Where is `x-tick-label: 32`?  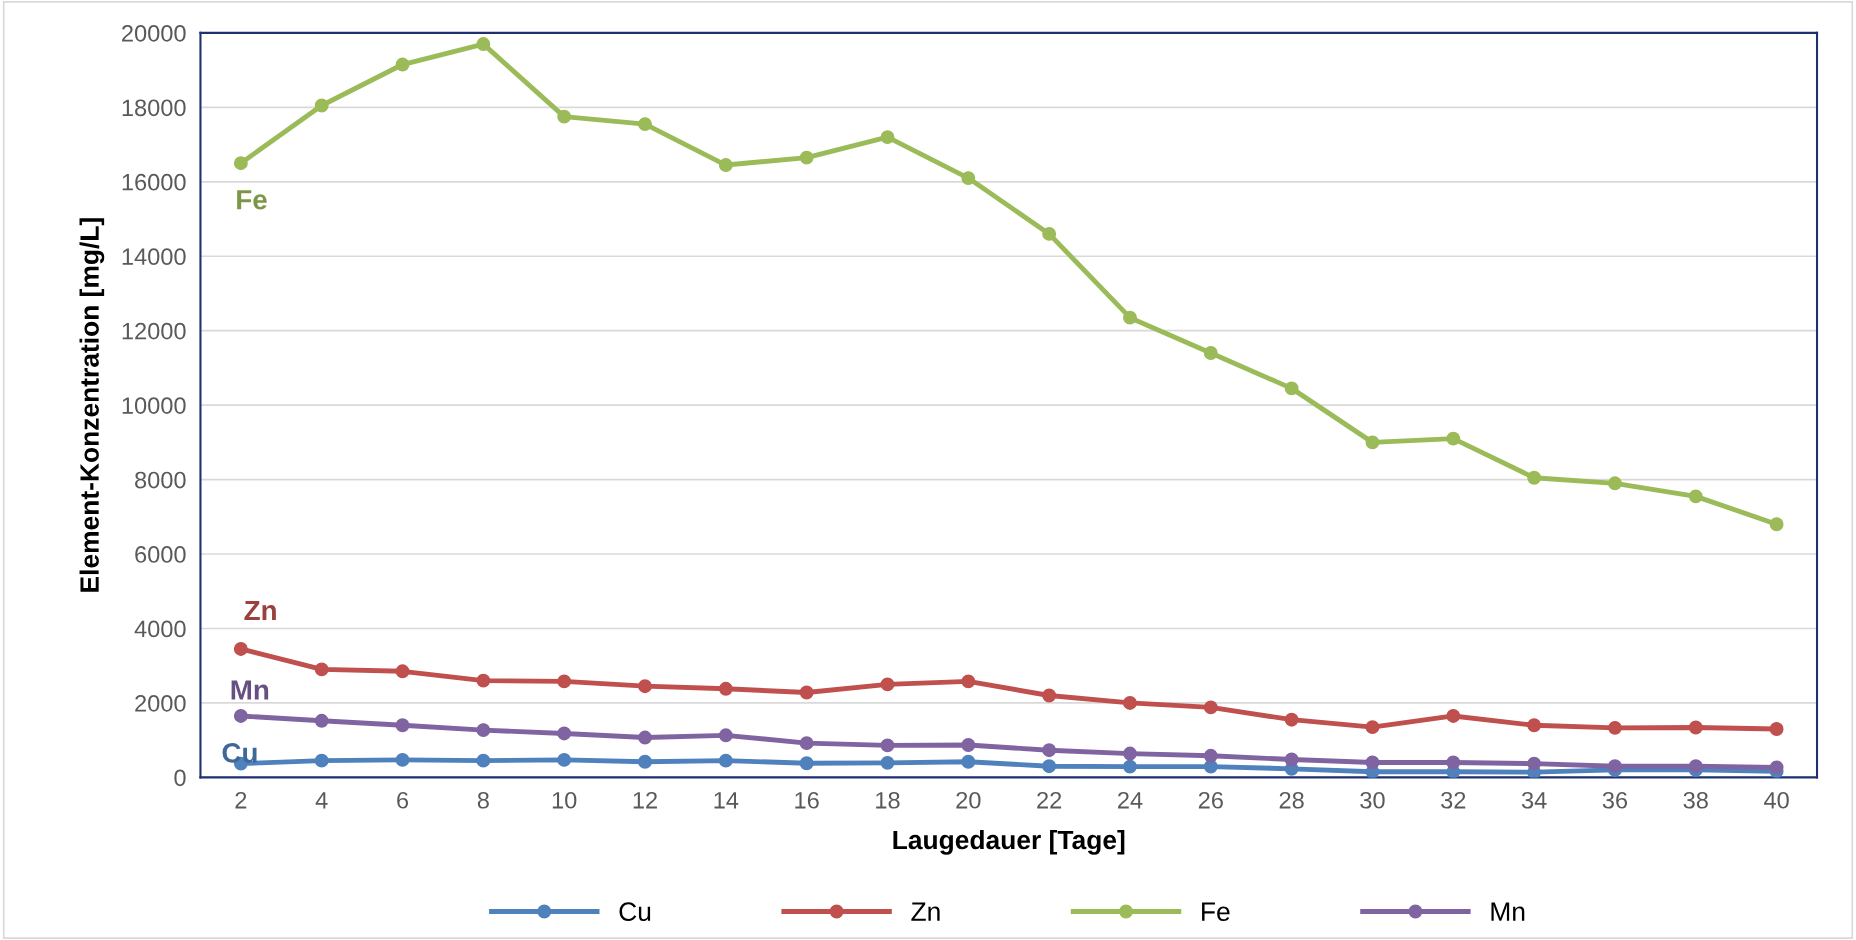
x-tick-label: 32 is located at coordinates (1453, 800).